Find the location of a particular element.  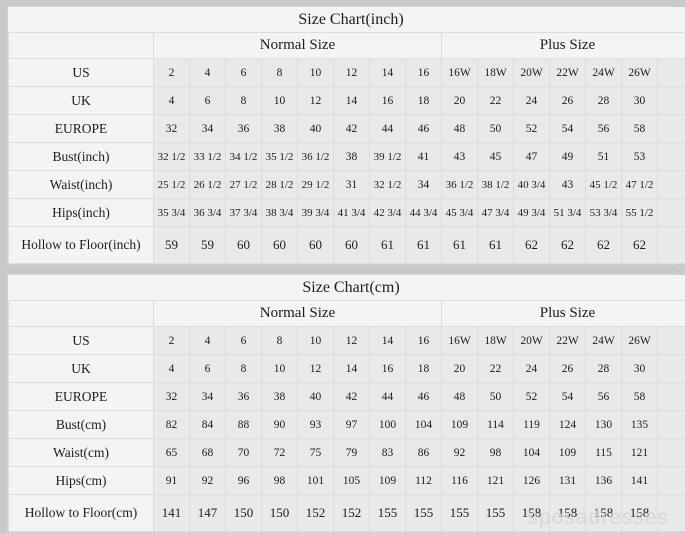

data-cell: 18W is located at coordinates (496, 341).